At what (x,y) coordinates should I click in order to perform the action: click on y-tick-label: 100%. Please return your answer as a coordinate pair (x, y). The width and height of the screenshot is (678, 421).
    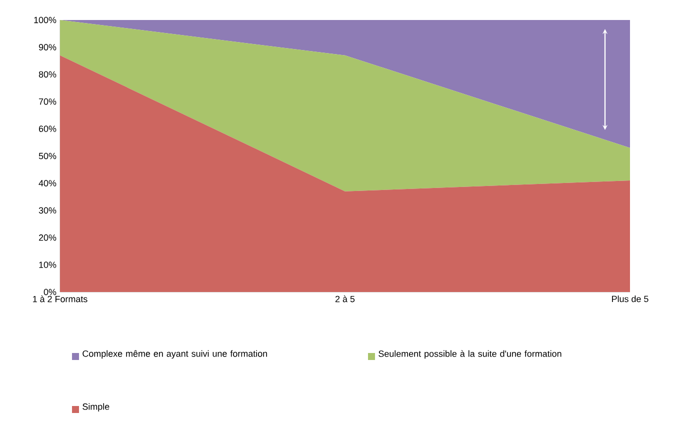
    Looking at the image, I should click on (45, 20).